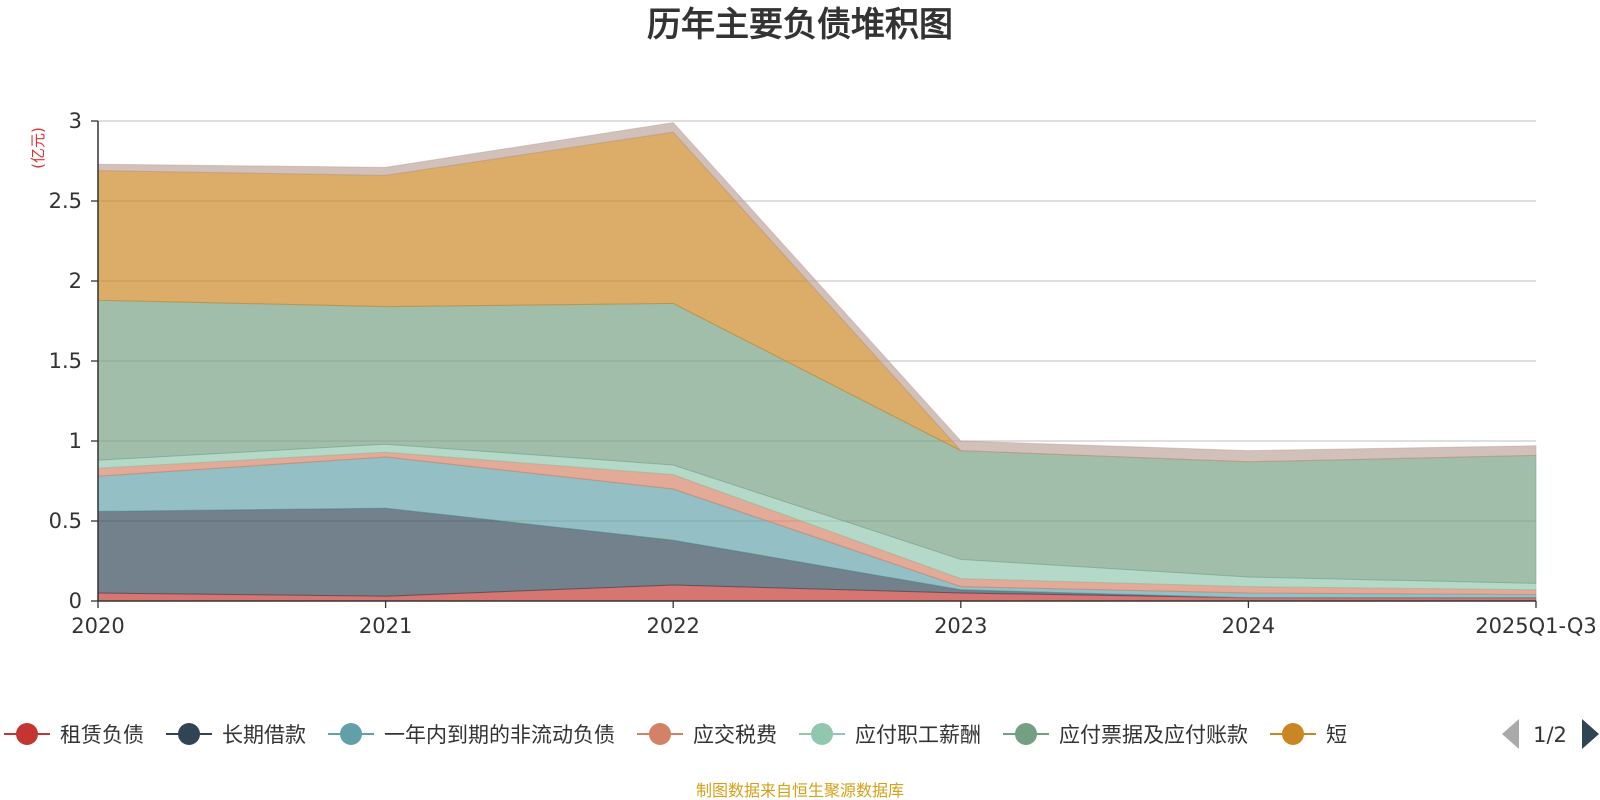 This screenshot has height=800, width=1600. What do you see at coordinates (75, 441) in the screenshot?
I see `y-tick-label: 1` at bounding box center [75, 441].